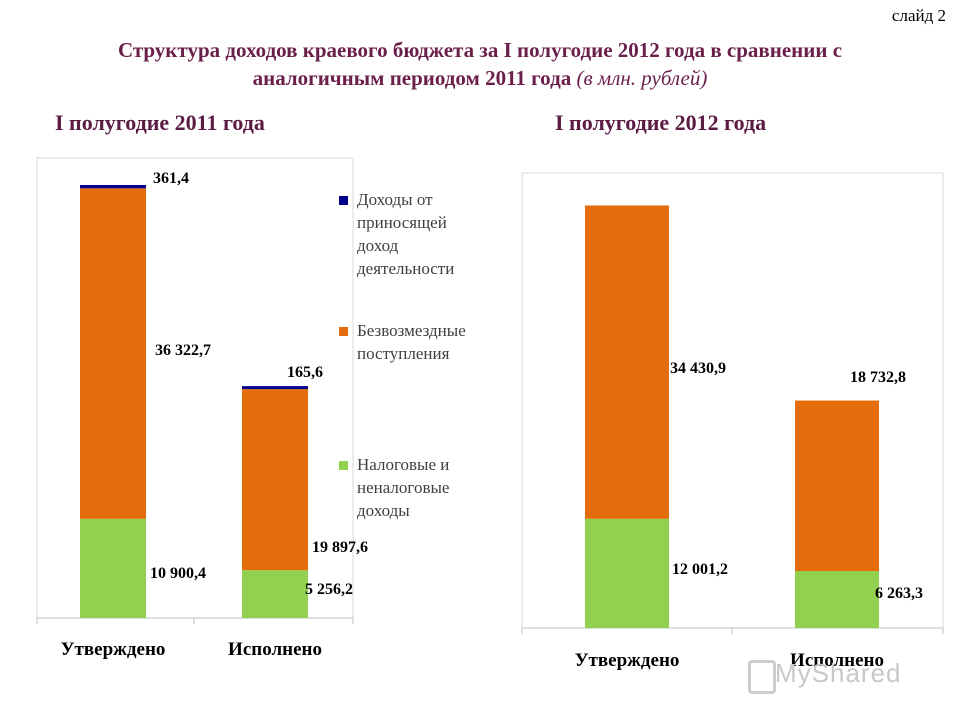  Describe the element at coordinates (698, 368) in the screenshot. I see `data-label-2012-1-0: 34 430,9` at that location.